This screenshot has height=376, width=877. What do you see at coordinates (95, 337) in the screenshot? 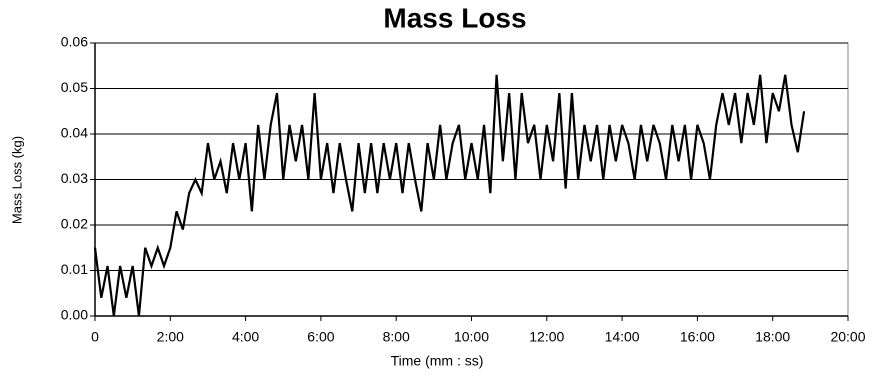
I see `x-tick-label: 0` at bounding box center [95, 337].